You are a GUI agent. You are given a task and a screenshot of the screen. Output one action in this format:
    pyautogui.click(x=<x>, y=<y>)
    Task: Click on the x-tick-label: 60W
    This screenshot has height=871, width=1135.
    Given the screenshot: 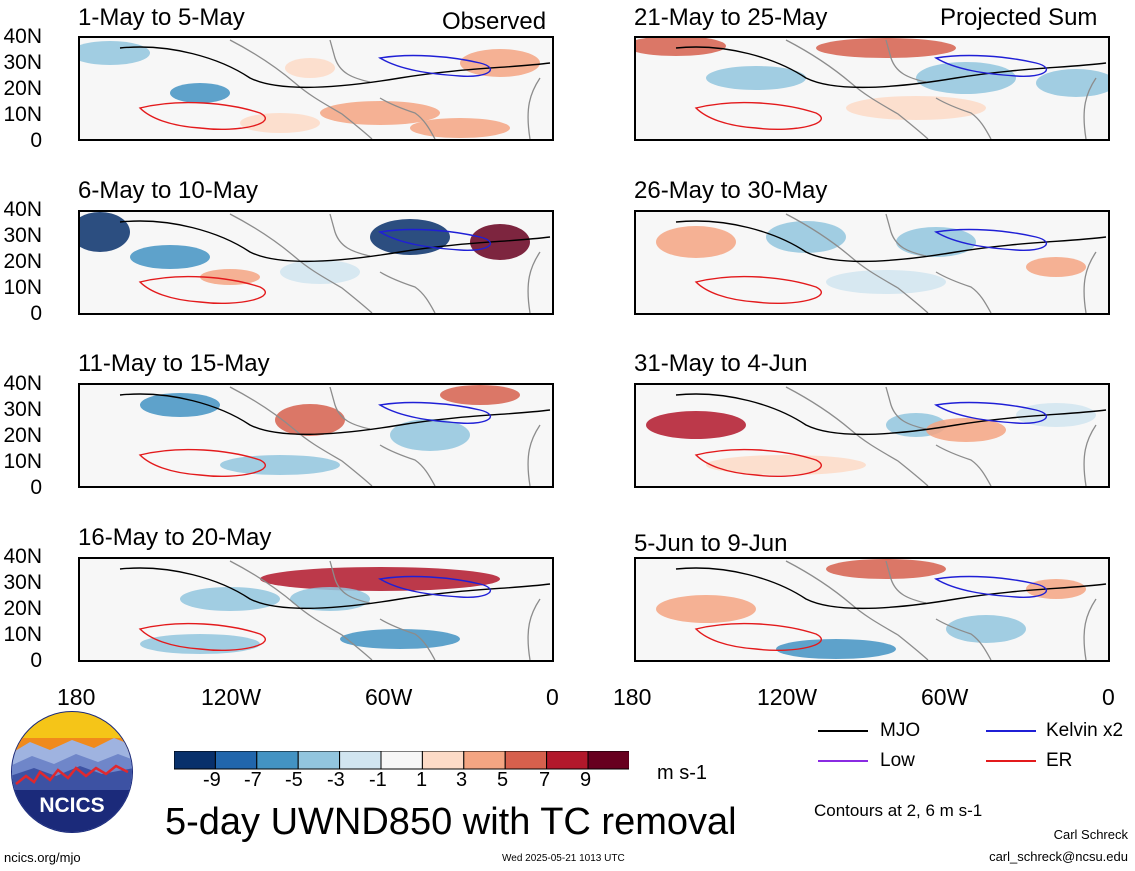 What is the action you would take?
    pyautogui.click(x=945, y=697)
    